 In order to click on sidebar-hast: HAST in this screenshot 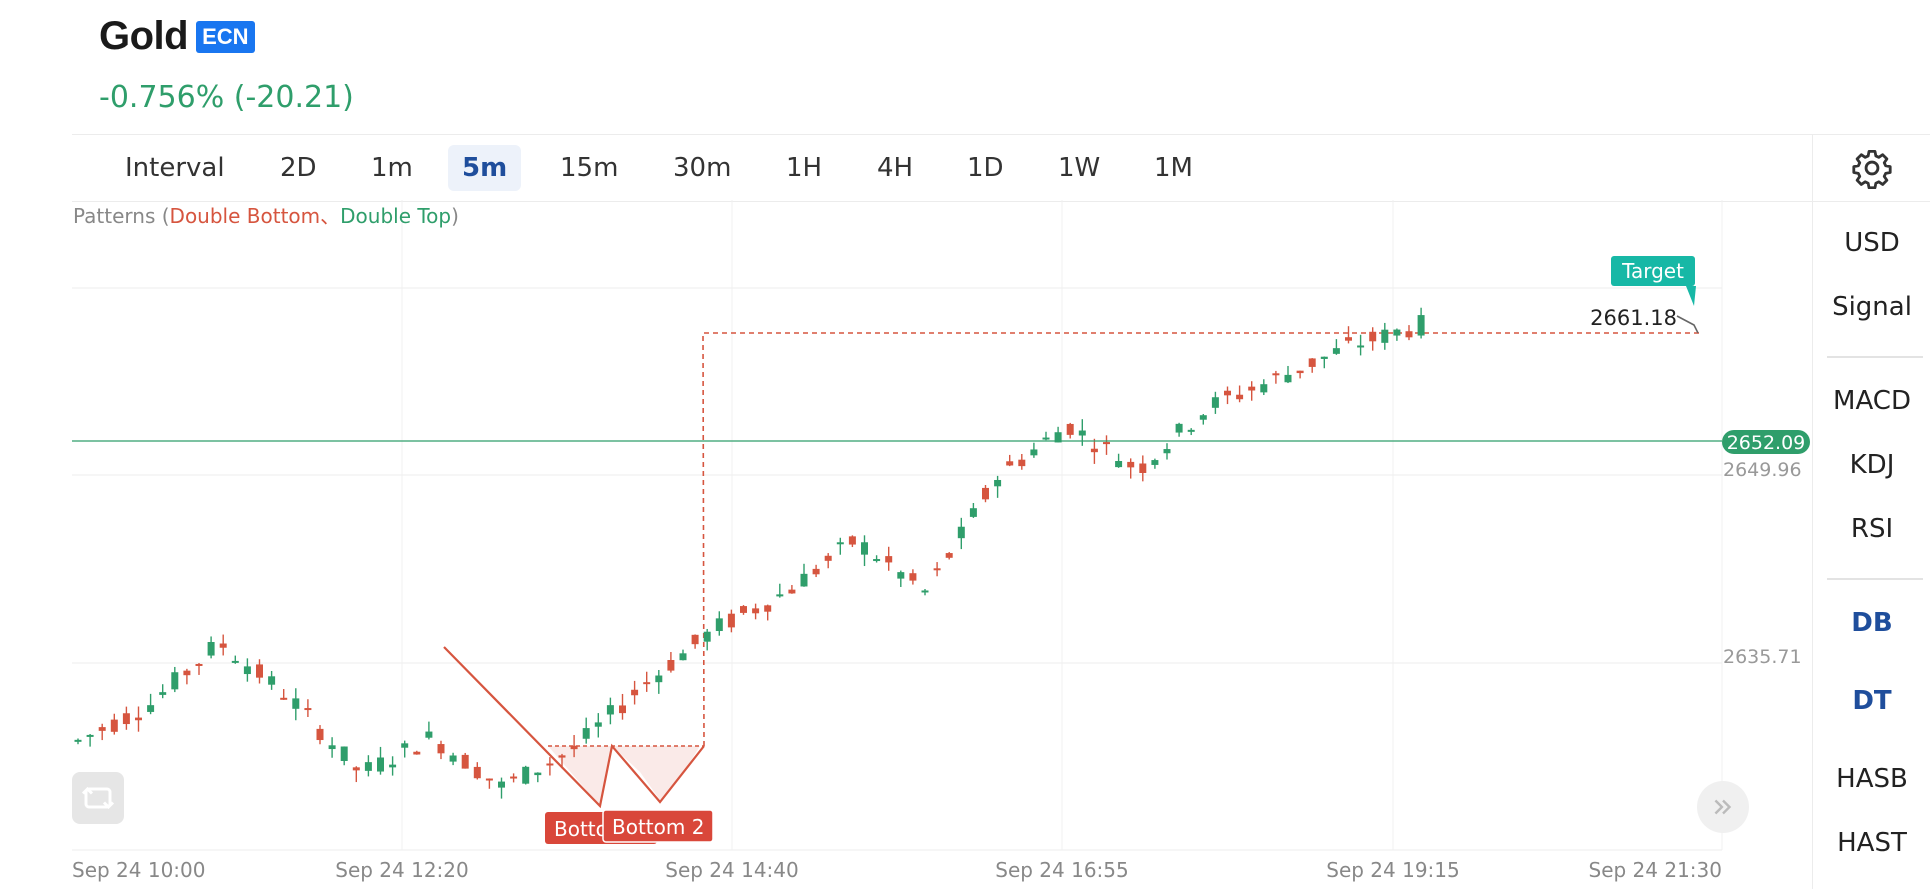, I will do `click(1872, 843)`.